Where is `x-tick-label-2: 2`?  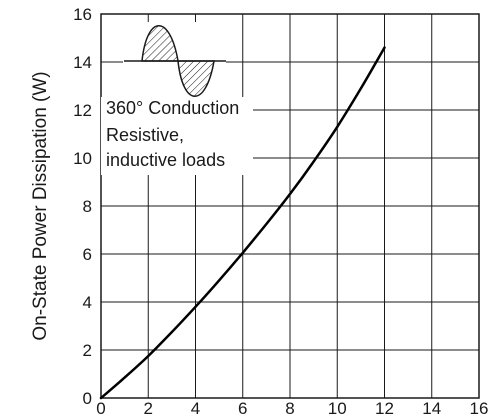
x-tick-label-2: 2 is located at coordinates (148, 408).